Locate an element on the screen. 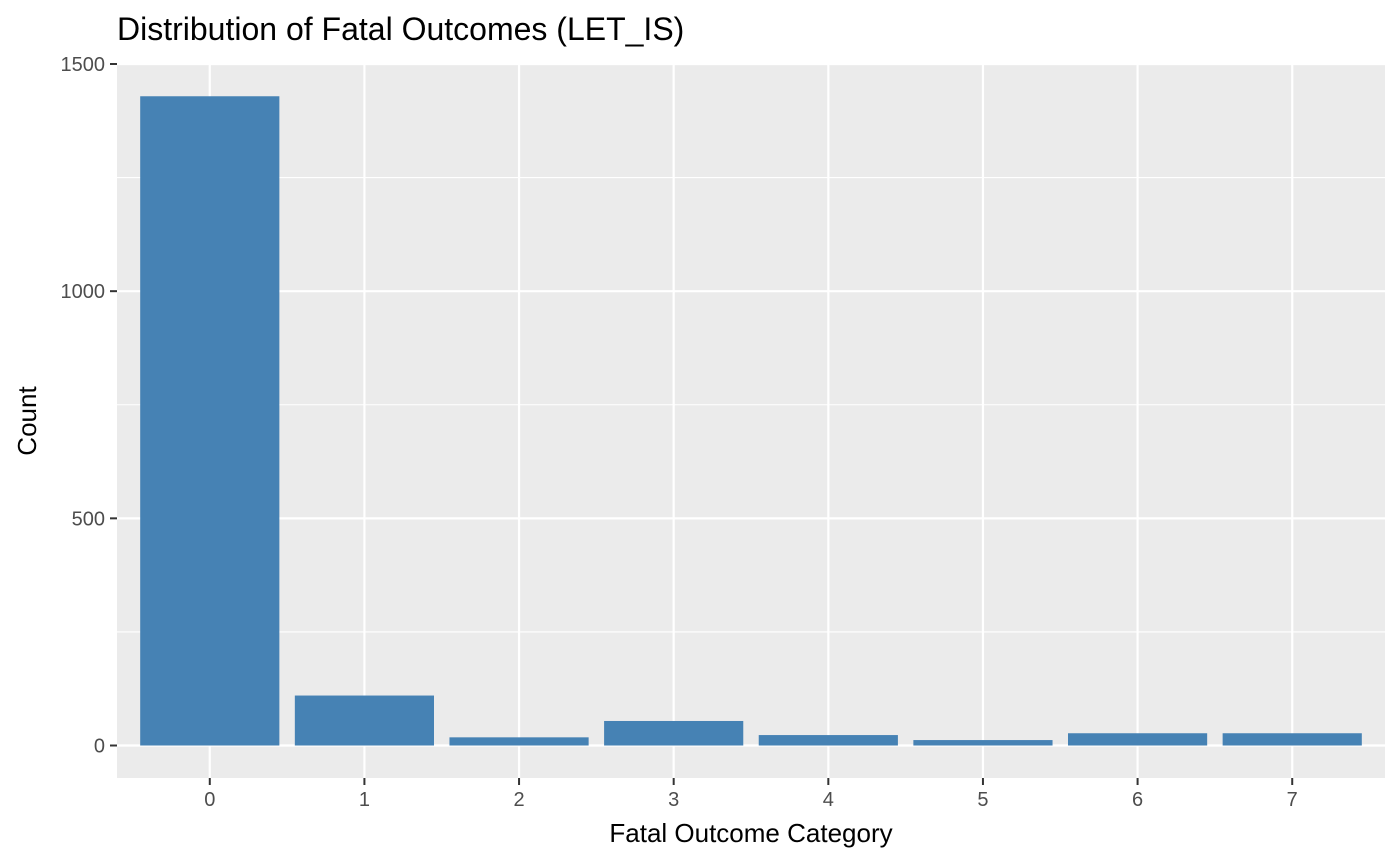  x-tick-label: 4 is located at coordinates (828, 800).